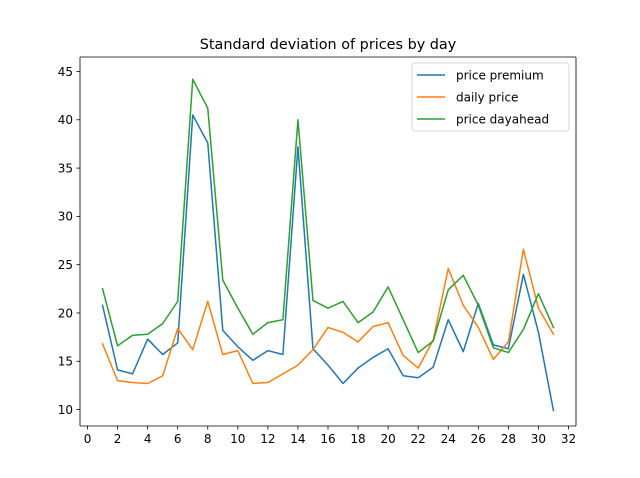  What do you see at coordinates (478, 439) in the screenshot?
I see `x-tick-label: 26` at bounding box center [478, 439].